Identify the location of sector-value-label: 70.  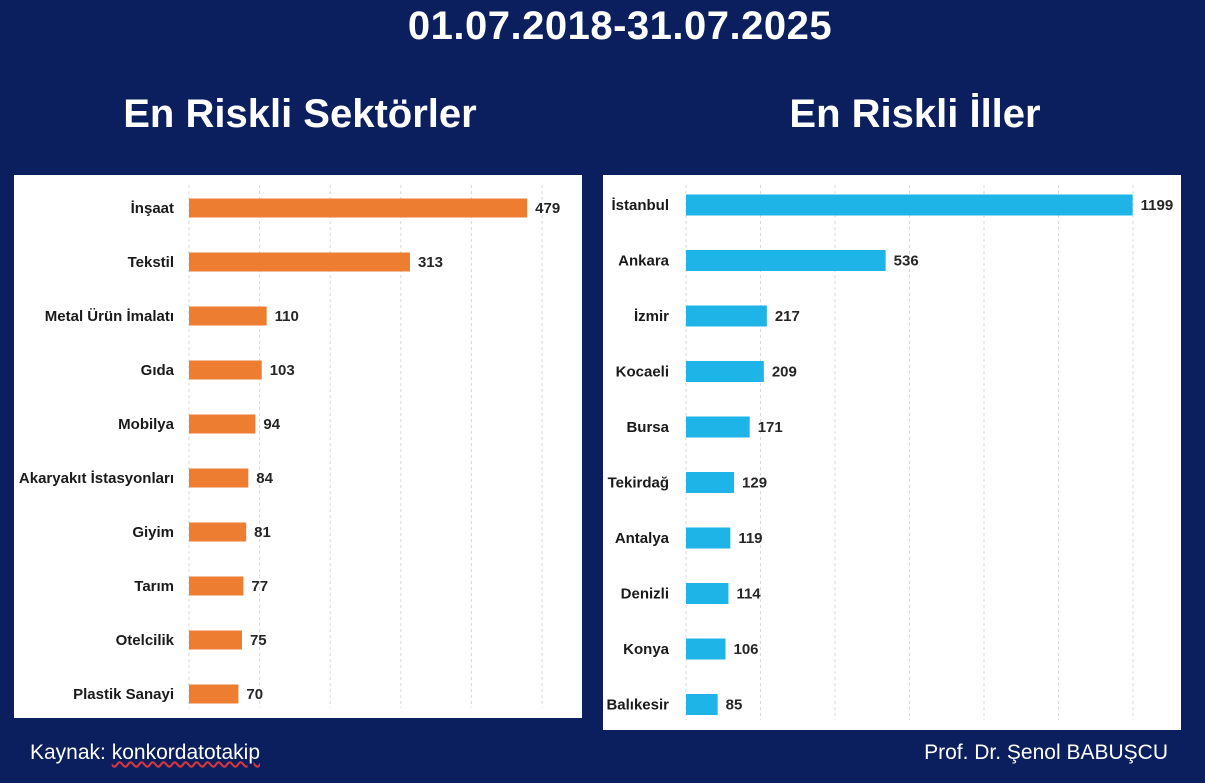
(254, 694).